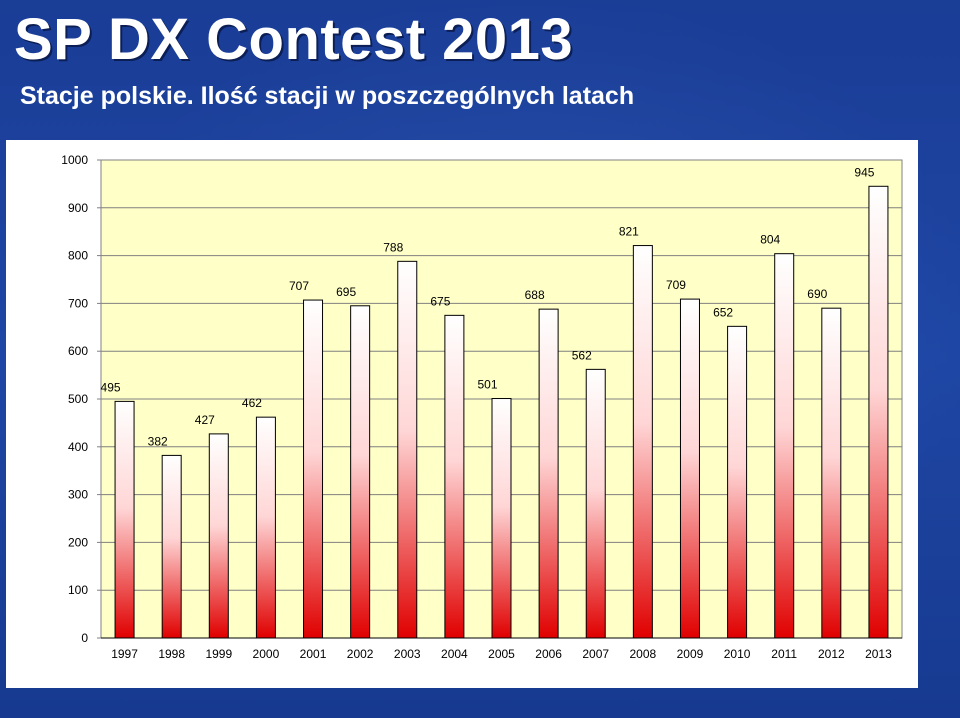 This screenshot has width=960, height=718. I want to click on bar-2011, so click(784, 446).